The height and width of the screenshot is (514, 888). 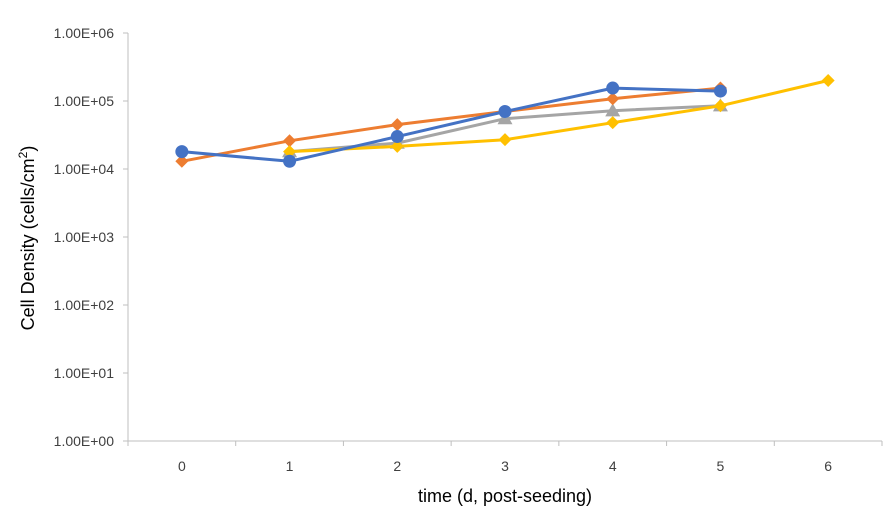 I want to click on x-tick-label: 6, so click(x=828, y=466).